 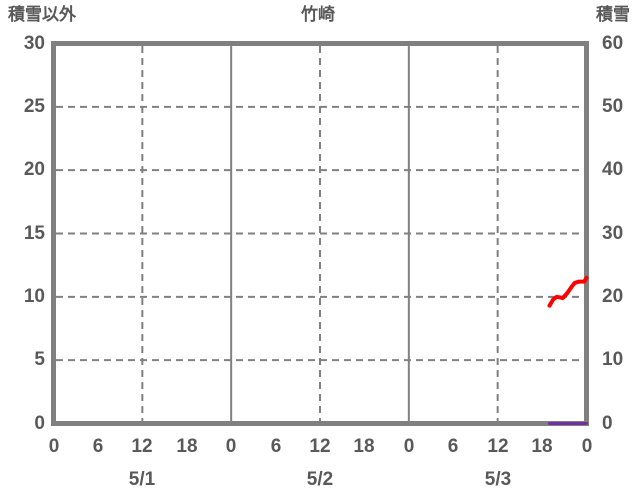 I want to click on x-axis-date-label: 5/1, so click(x=142, y=479).